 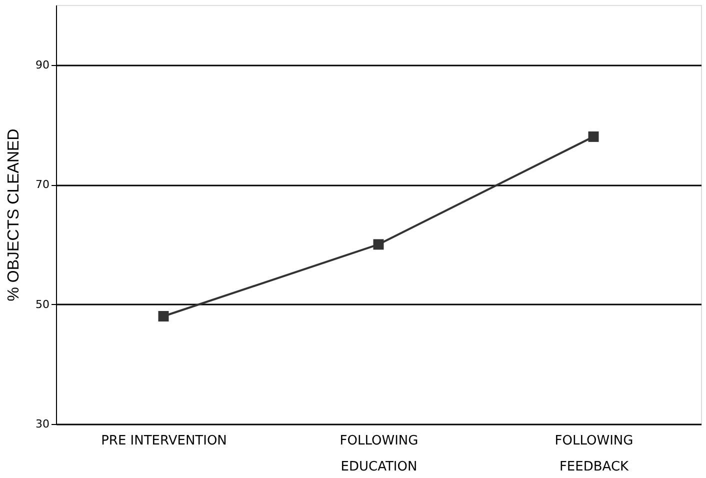 I want to click on y-tick-label: 70, so click(x=43, y=185).